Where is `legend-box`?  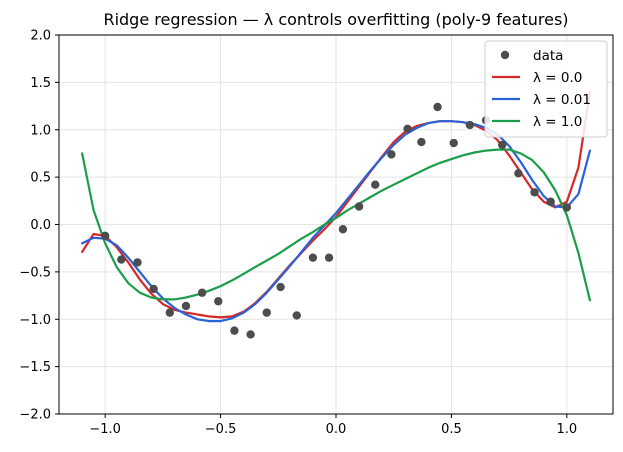
legend-box is located at coordinates (546, 89).